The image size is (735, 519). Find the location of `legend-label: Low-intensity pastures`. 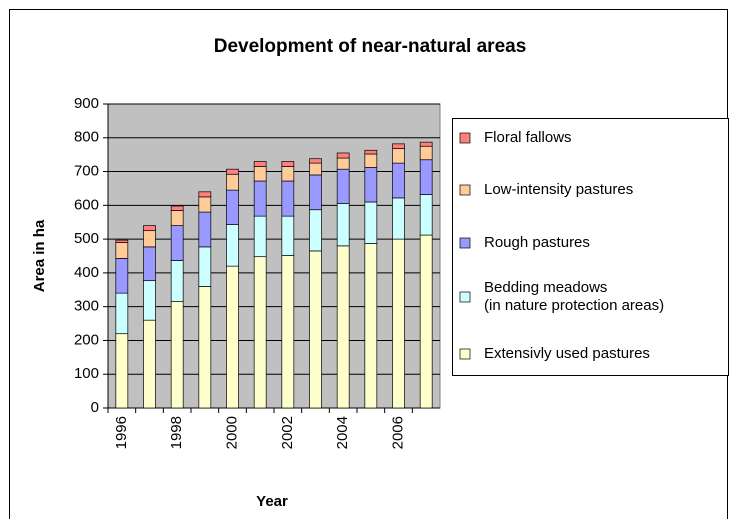

legend-label: Low-intensity pastures is located at coordinates (558, 189).